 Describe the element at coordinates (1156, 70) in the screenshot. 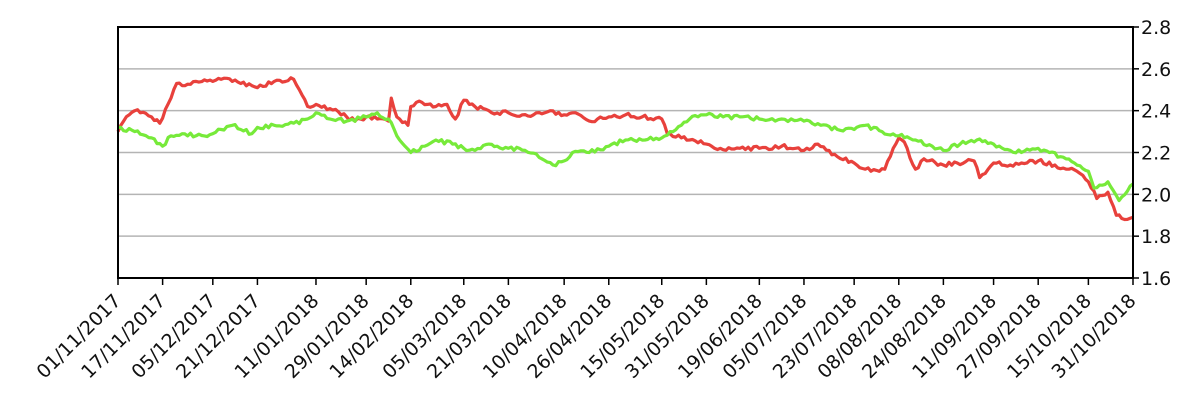

I see `y-tick-label: 2.6` at that location.